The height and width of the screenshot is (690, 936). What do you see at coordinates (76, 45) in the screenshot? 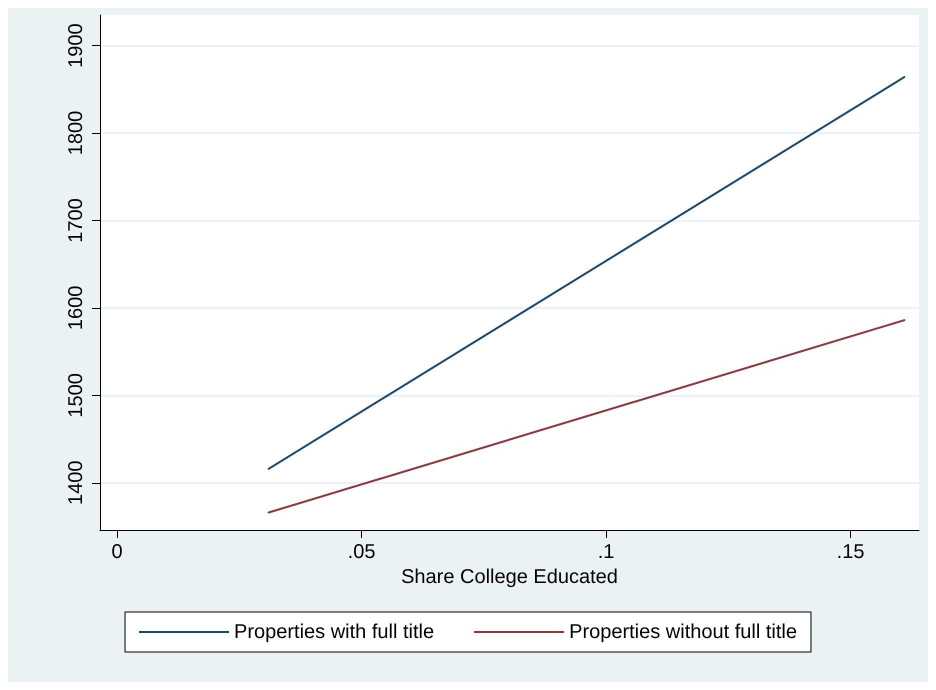
I see `y-tick-label: 1900` at bounding box center [76, 45].